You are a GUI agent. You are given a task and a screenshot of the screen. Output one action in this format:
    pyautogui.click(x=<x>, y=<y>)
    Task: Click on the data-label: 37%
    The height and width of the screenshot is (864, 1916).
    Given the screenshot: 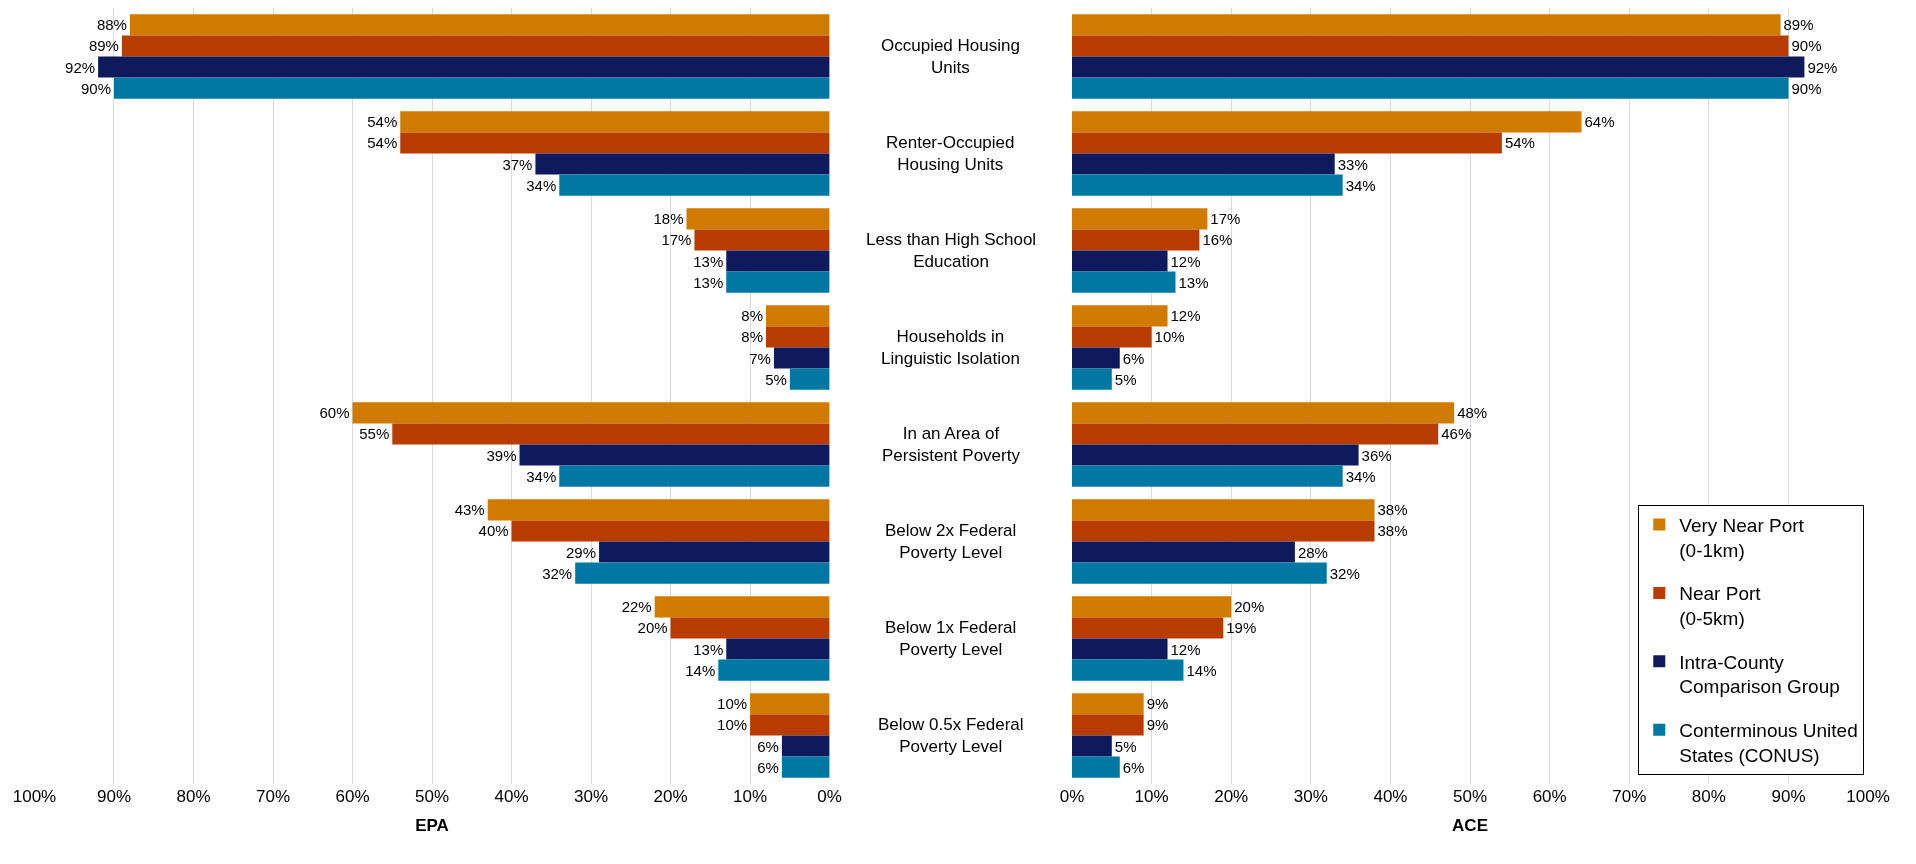 What is the action you would take?
    pyautogui.click(x=517, y=164)
    